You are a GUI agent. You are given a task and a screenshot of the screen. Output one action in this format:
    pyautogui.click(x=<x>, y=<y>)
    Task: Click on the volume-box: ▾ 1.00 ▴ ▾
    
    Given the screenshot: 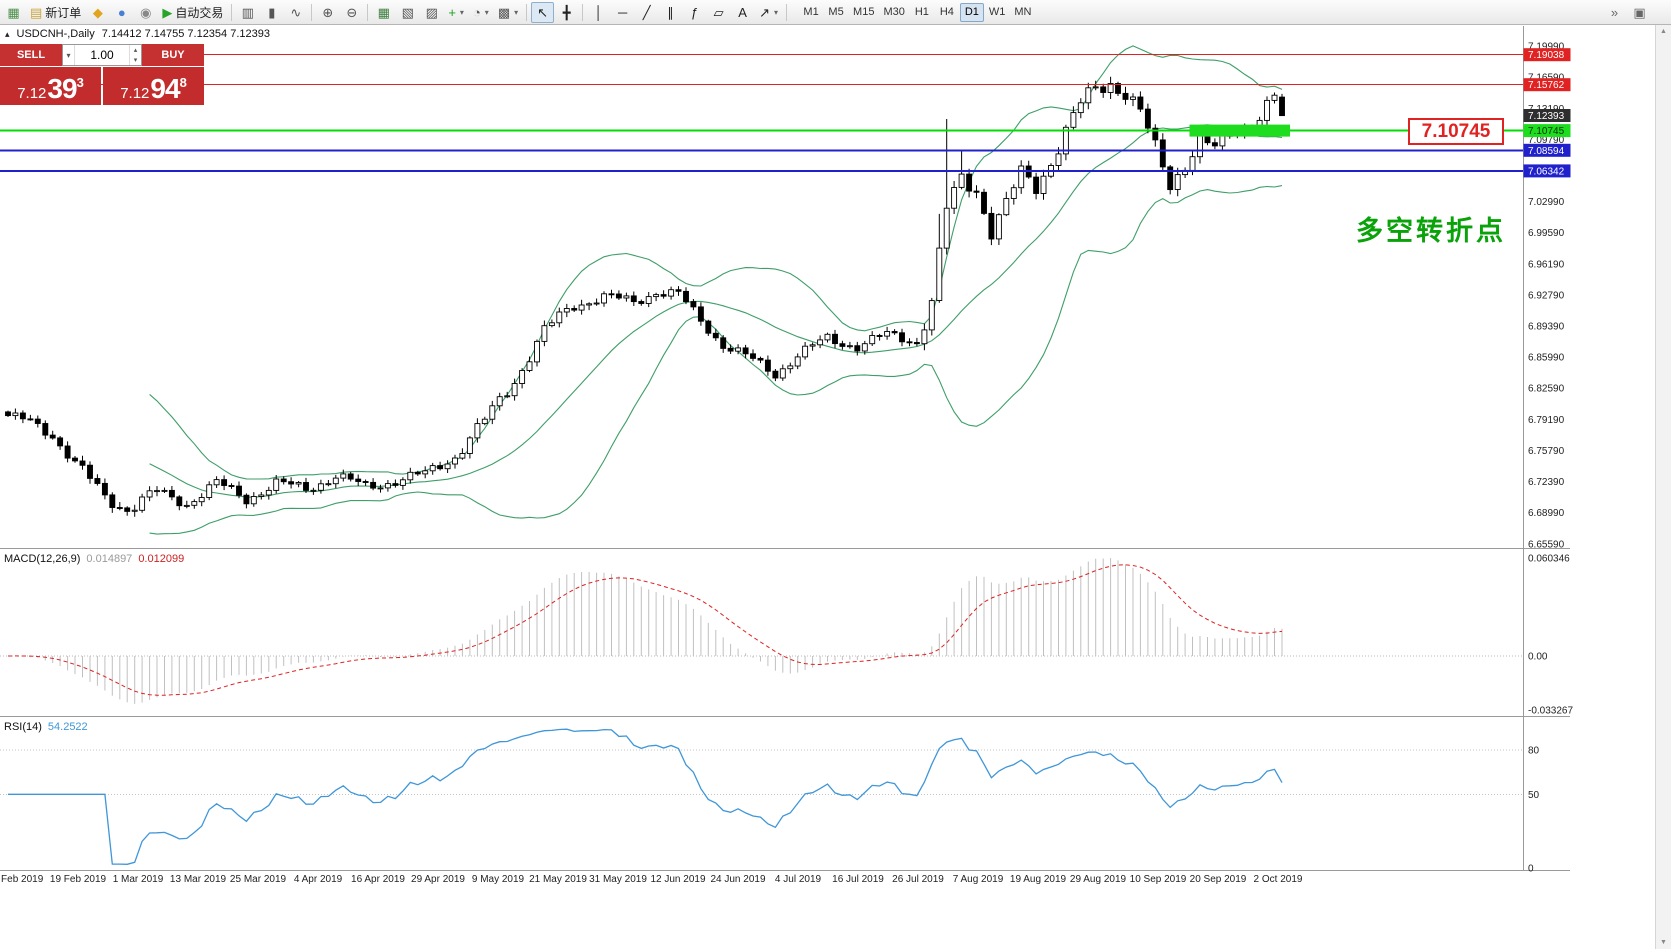 What is the action you would take?
    pyautogui.click(x=102, y=55)
    